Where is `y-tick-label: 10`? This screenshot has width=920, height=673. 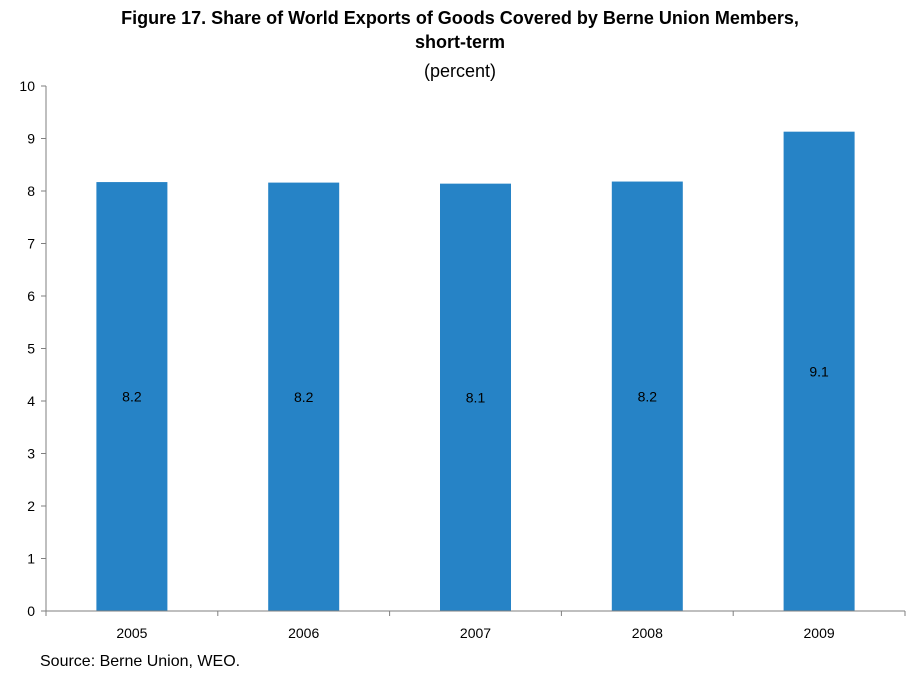
y-tick-label: 10 is located at coordinates (27, 86).